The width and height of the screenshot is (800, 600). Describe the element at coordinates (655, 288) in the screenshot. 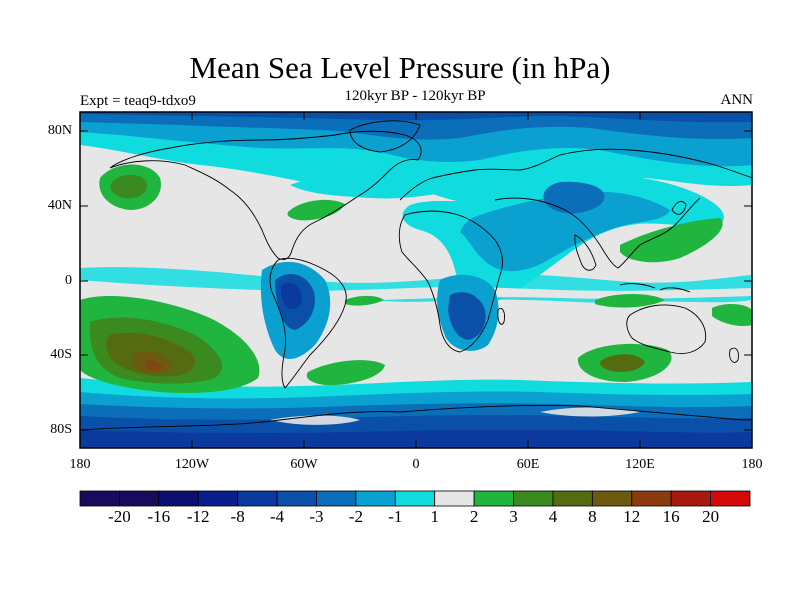

I see `coastline-indonesia` at that location.